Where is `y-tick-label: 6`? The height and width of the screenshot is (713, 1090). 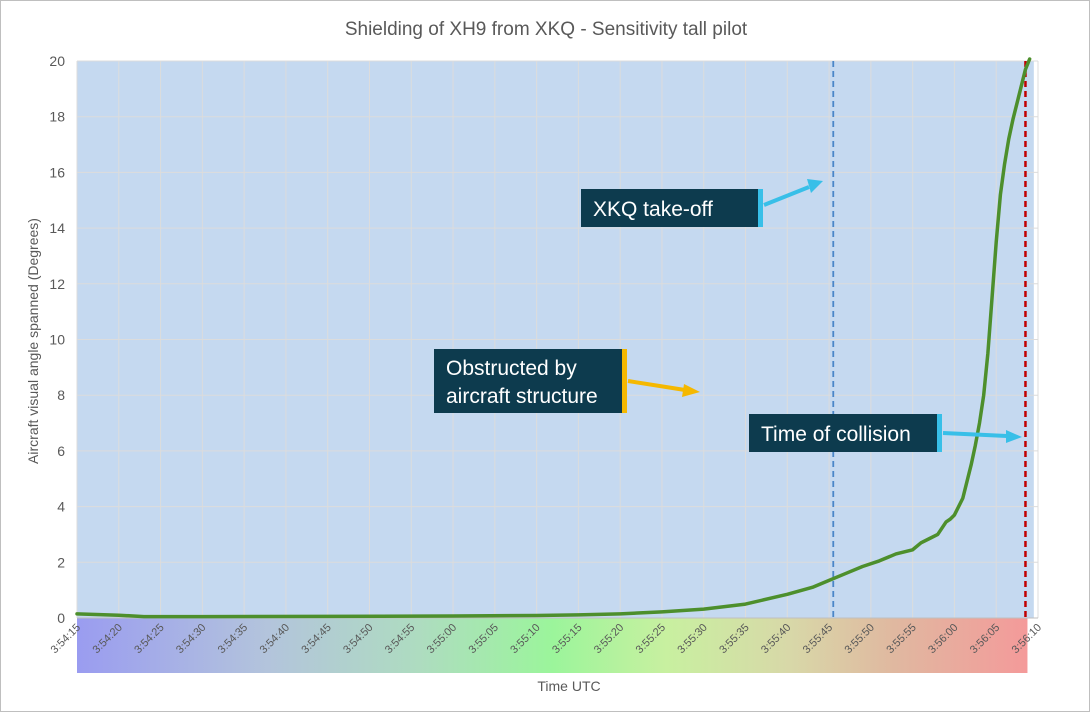
y-tick-label: 6 is located at coordinates (61, 451).